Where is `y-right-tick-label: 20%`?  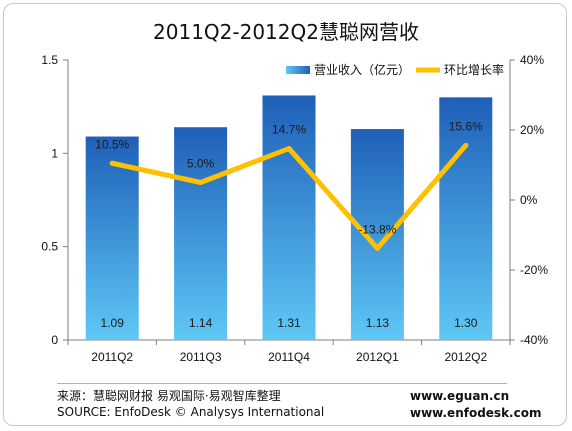 y-right-tick-label: 20% is located at coordinates (532, 130).